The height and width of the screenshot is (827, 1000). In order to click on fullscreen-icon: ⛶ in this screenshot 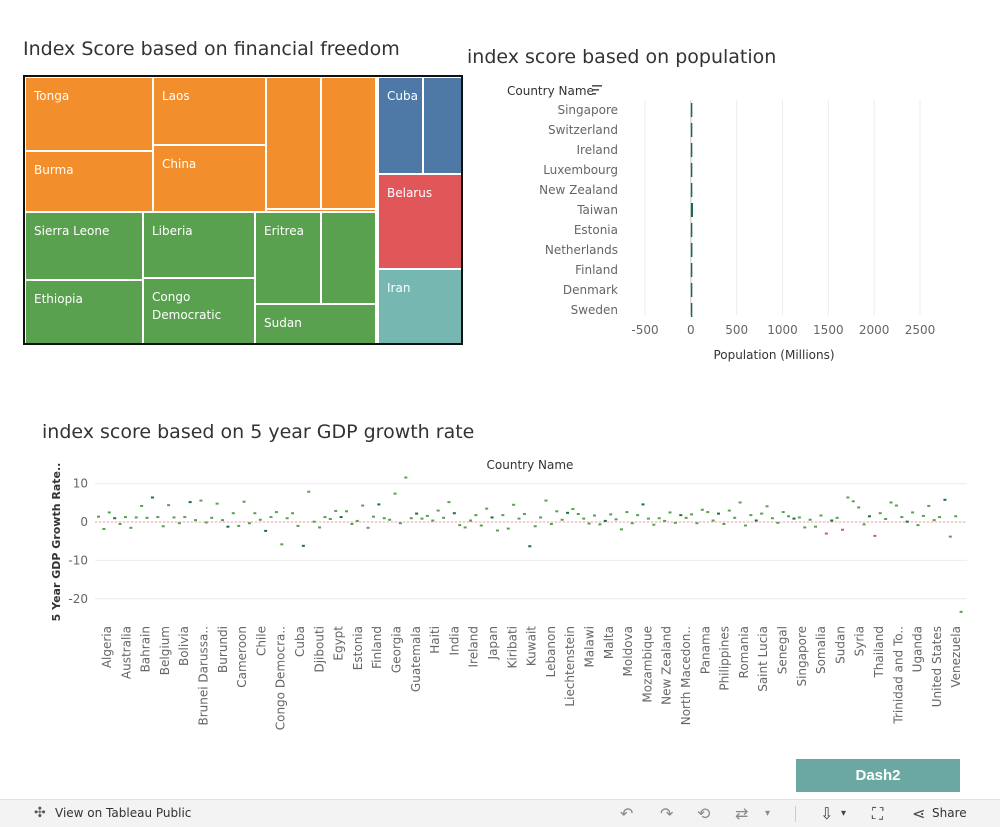, I will do `click(878, 813)`.